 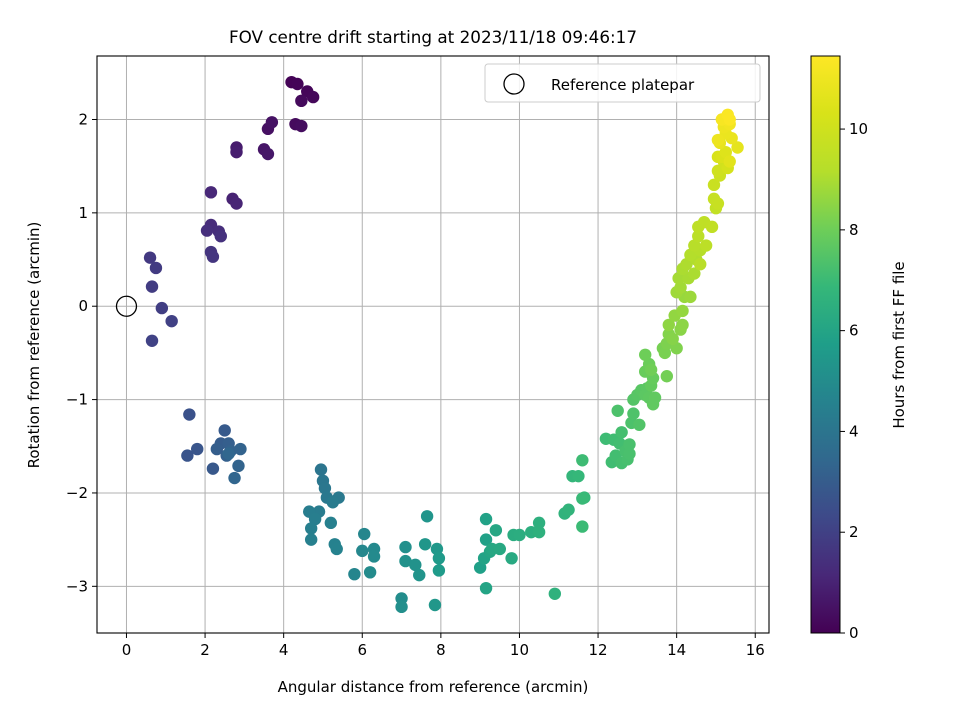 What do you see at coordinates (854, 381) in the screenshot?
I see `colorbar-ticks: 0 2 4 6 8 10` at bounding box center [854, 381].